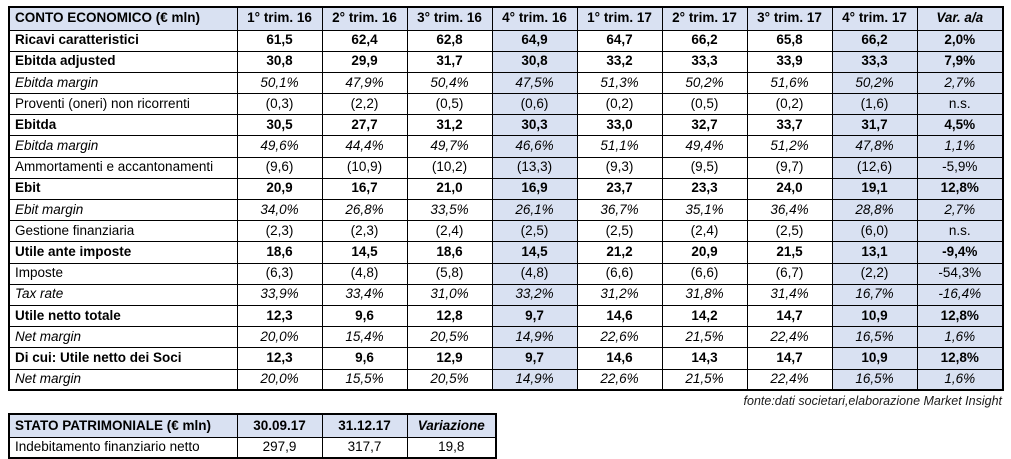  Describe the element at coordinates (534, 358) in the screenshot. I see `value-cell: 9,7` at that location.